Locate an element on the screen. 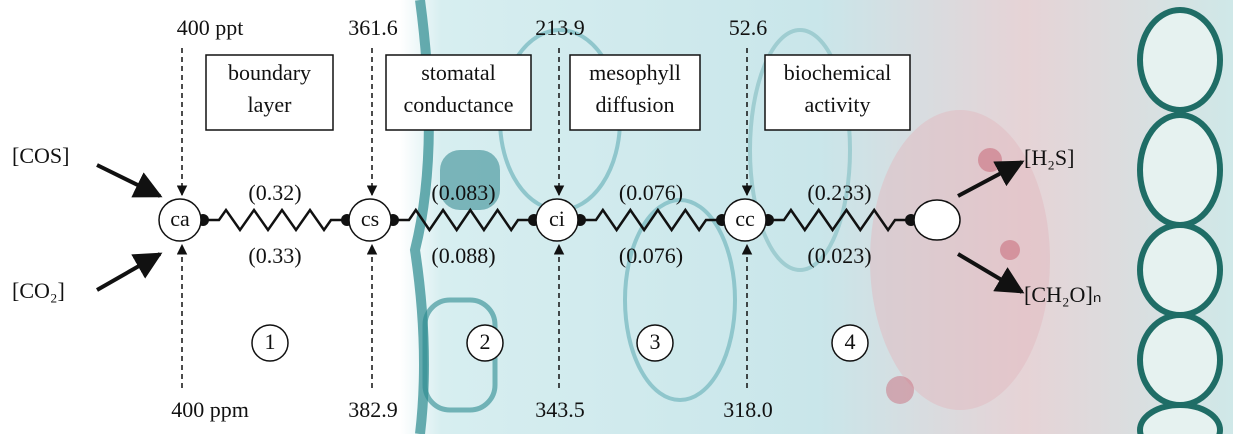 The height and width of the screenshot is (434, 1233). input-label: [COS] is located at coordinates (40, 155).